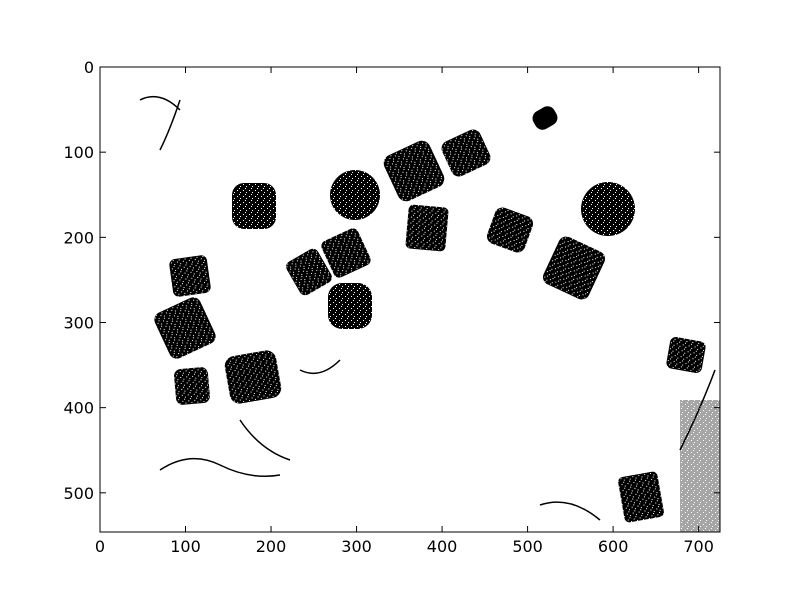 This screenshot has height=600, width=800. I want to click on x-tick-label: 200, so click(271, 546).